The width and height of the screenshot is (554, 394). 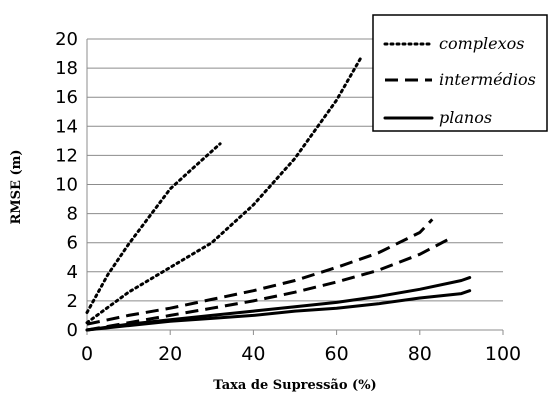 What do you see at coordinates (66, 68) in the screenshot?
I see `y-tick-label: 18` at bounding box center [66, 68].